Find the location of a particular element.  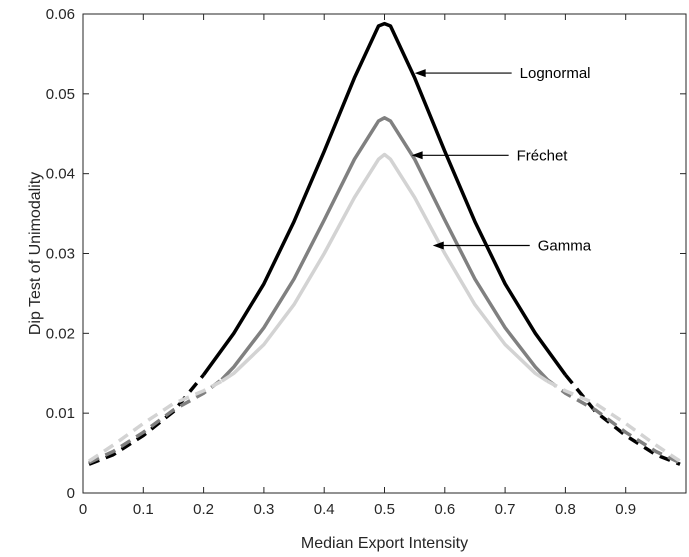

y-tick-label: 0.02 is located at coordinates (60, 333).